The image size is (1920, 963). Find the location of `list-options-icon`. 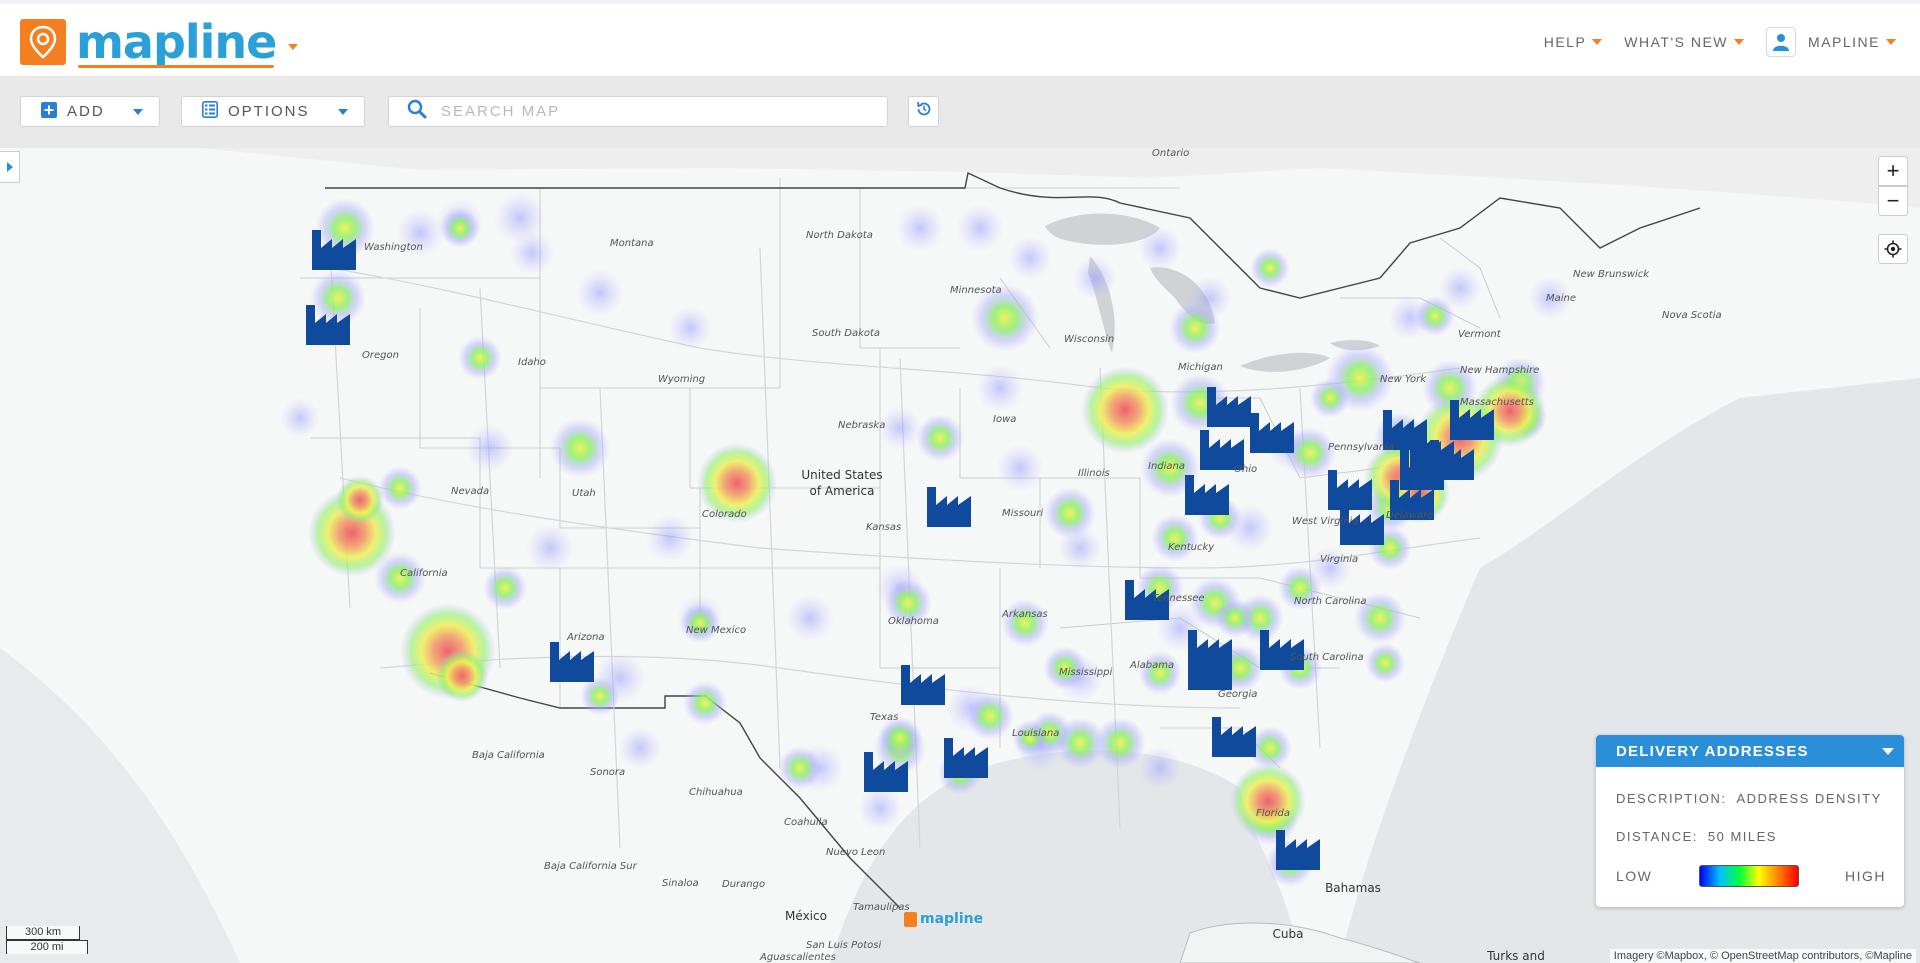

list-options-icon is located at coordinates (210, 111).